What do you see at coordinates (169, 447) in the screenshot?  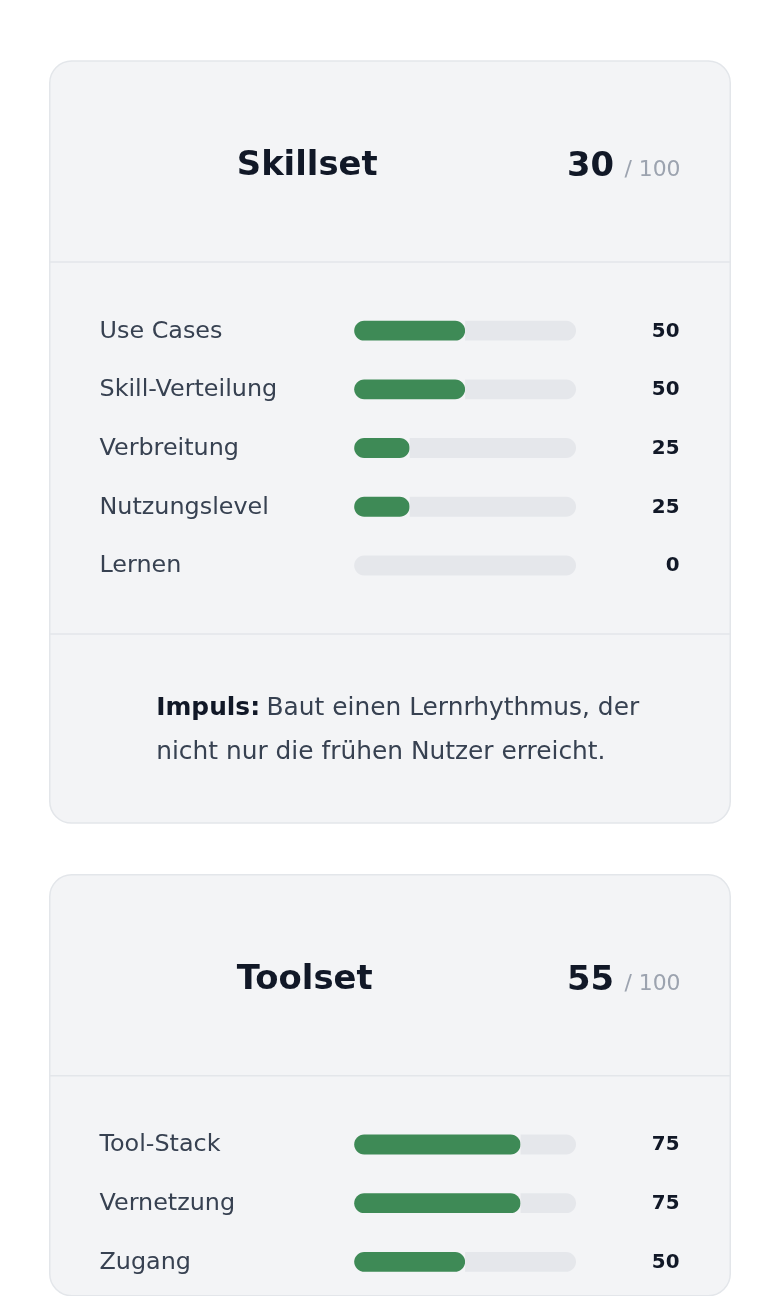 I see `y-tick-label: Verbreitung` at bounding box center [169, 447].